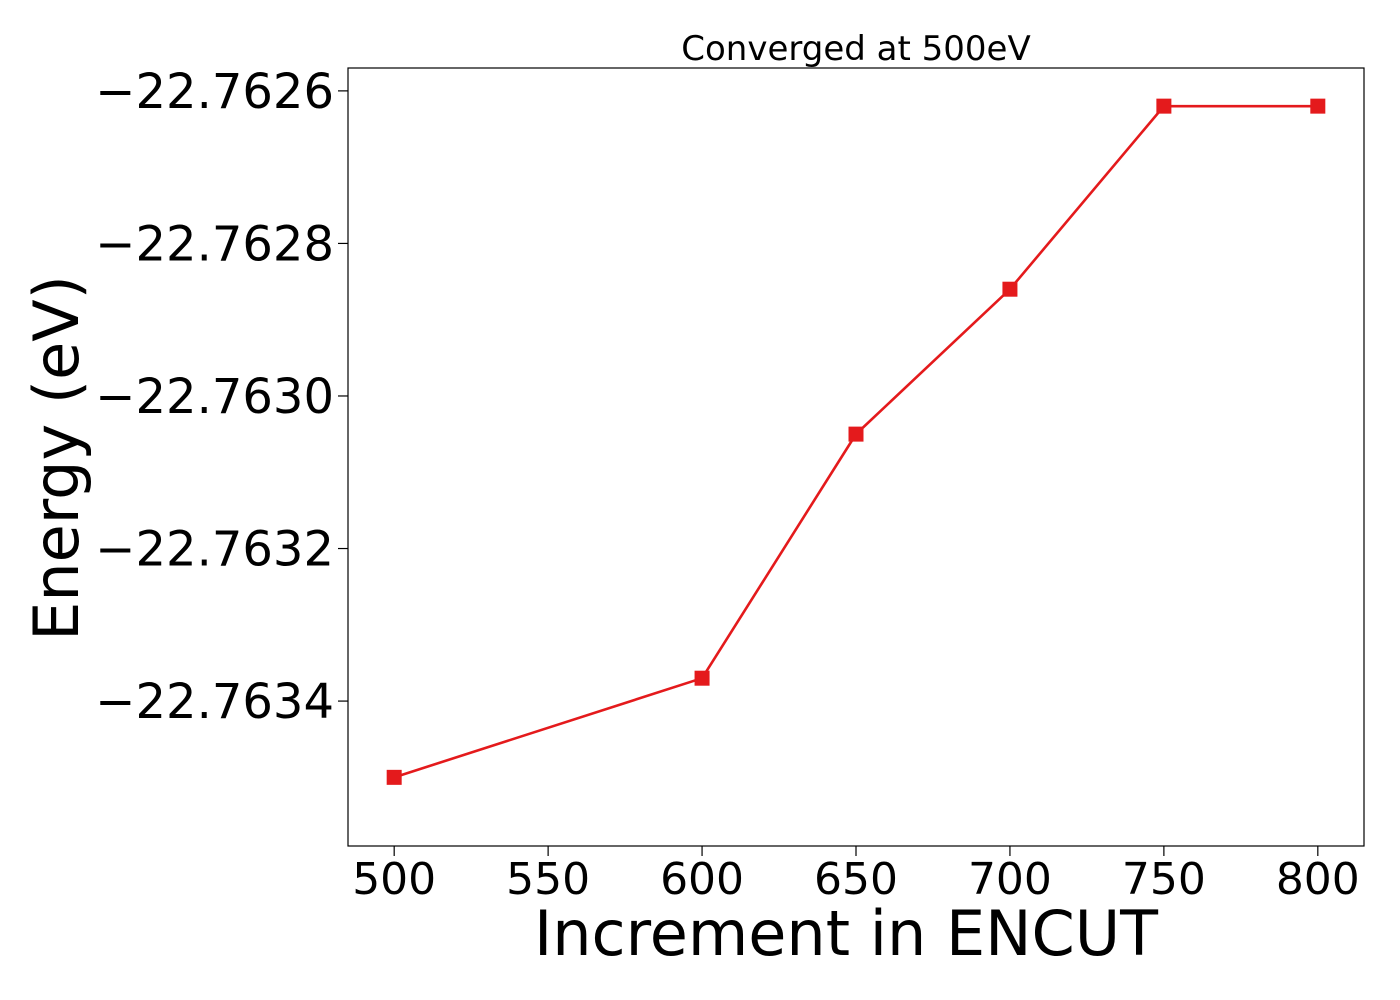  I want to click on x-tick-label: 700, so click(1010, 879).